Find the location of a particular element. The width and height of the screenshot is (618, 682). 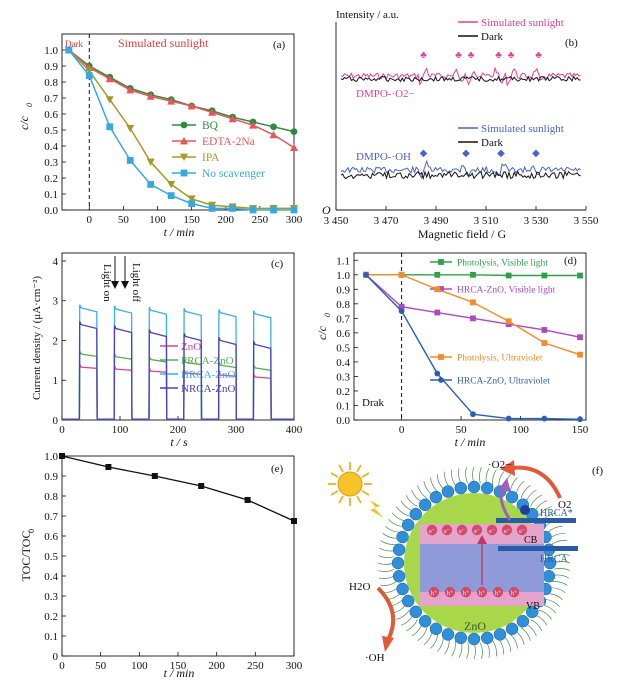

panel-c-x-tick-label: 400 is located at coordinates (294, 430).